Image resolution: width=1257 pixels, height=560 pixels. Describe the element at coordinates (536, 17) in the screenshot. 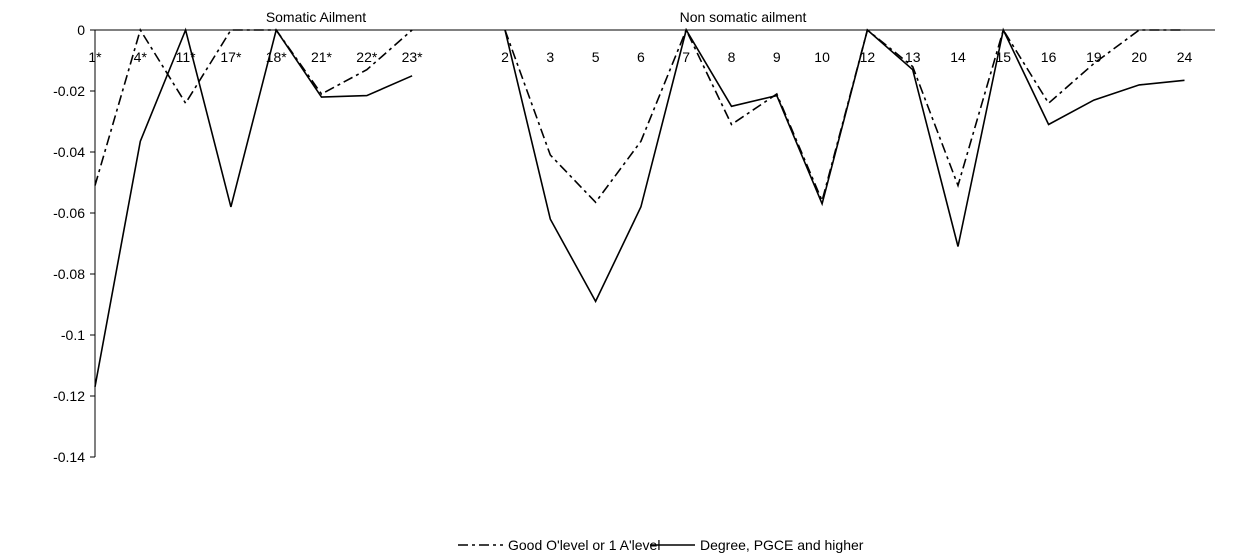

I see `group-labels: Somatic Ailment Non somatic ailment` at that location.